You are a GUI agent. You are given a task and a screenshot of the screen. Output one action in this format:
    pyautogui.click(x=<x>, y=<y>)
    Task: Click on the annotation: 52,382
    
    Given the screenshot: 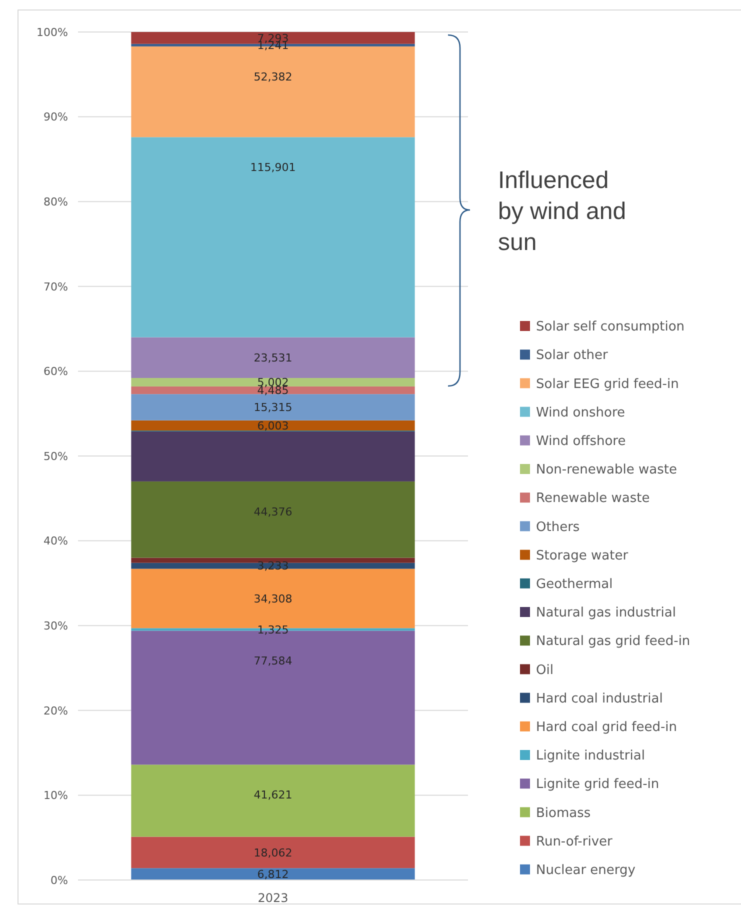 What is the action you would take?
    pyautogui.click(x=273, y=77)
    